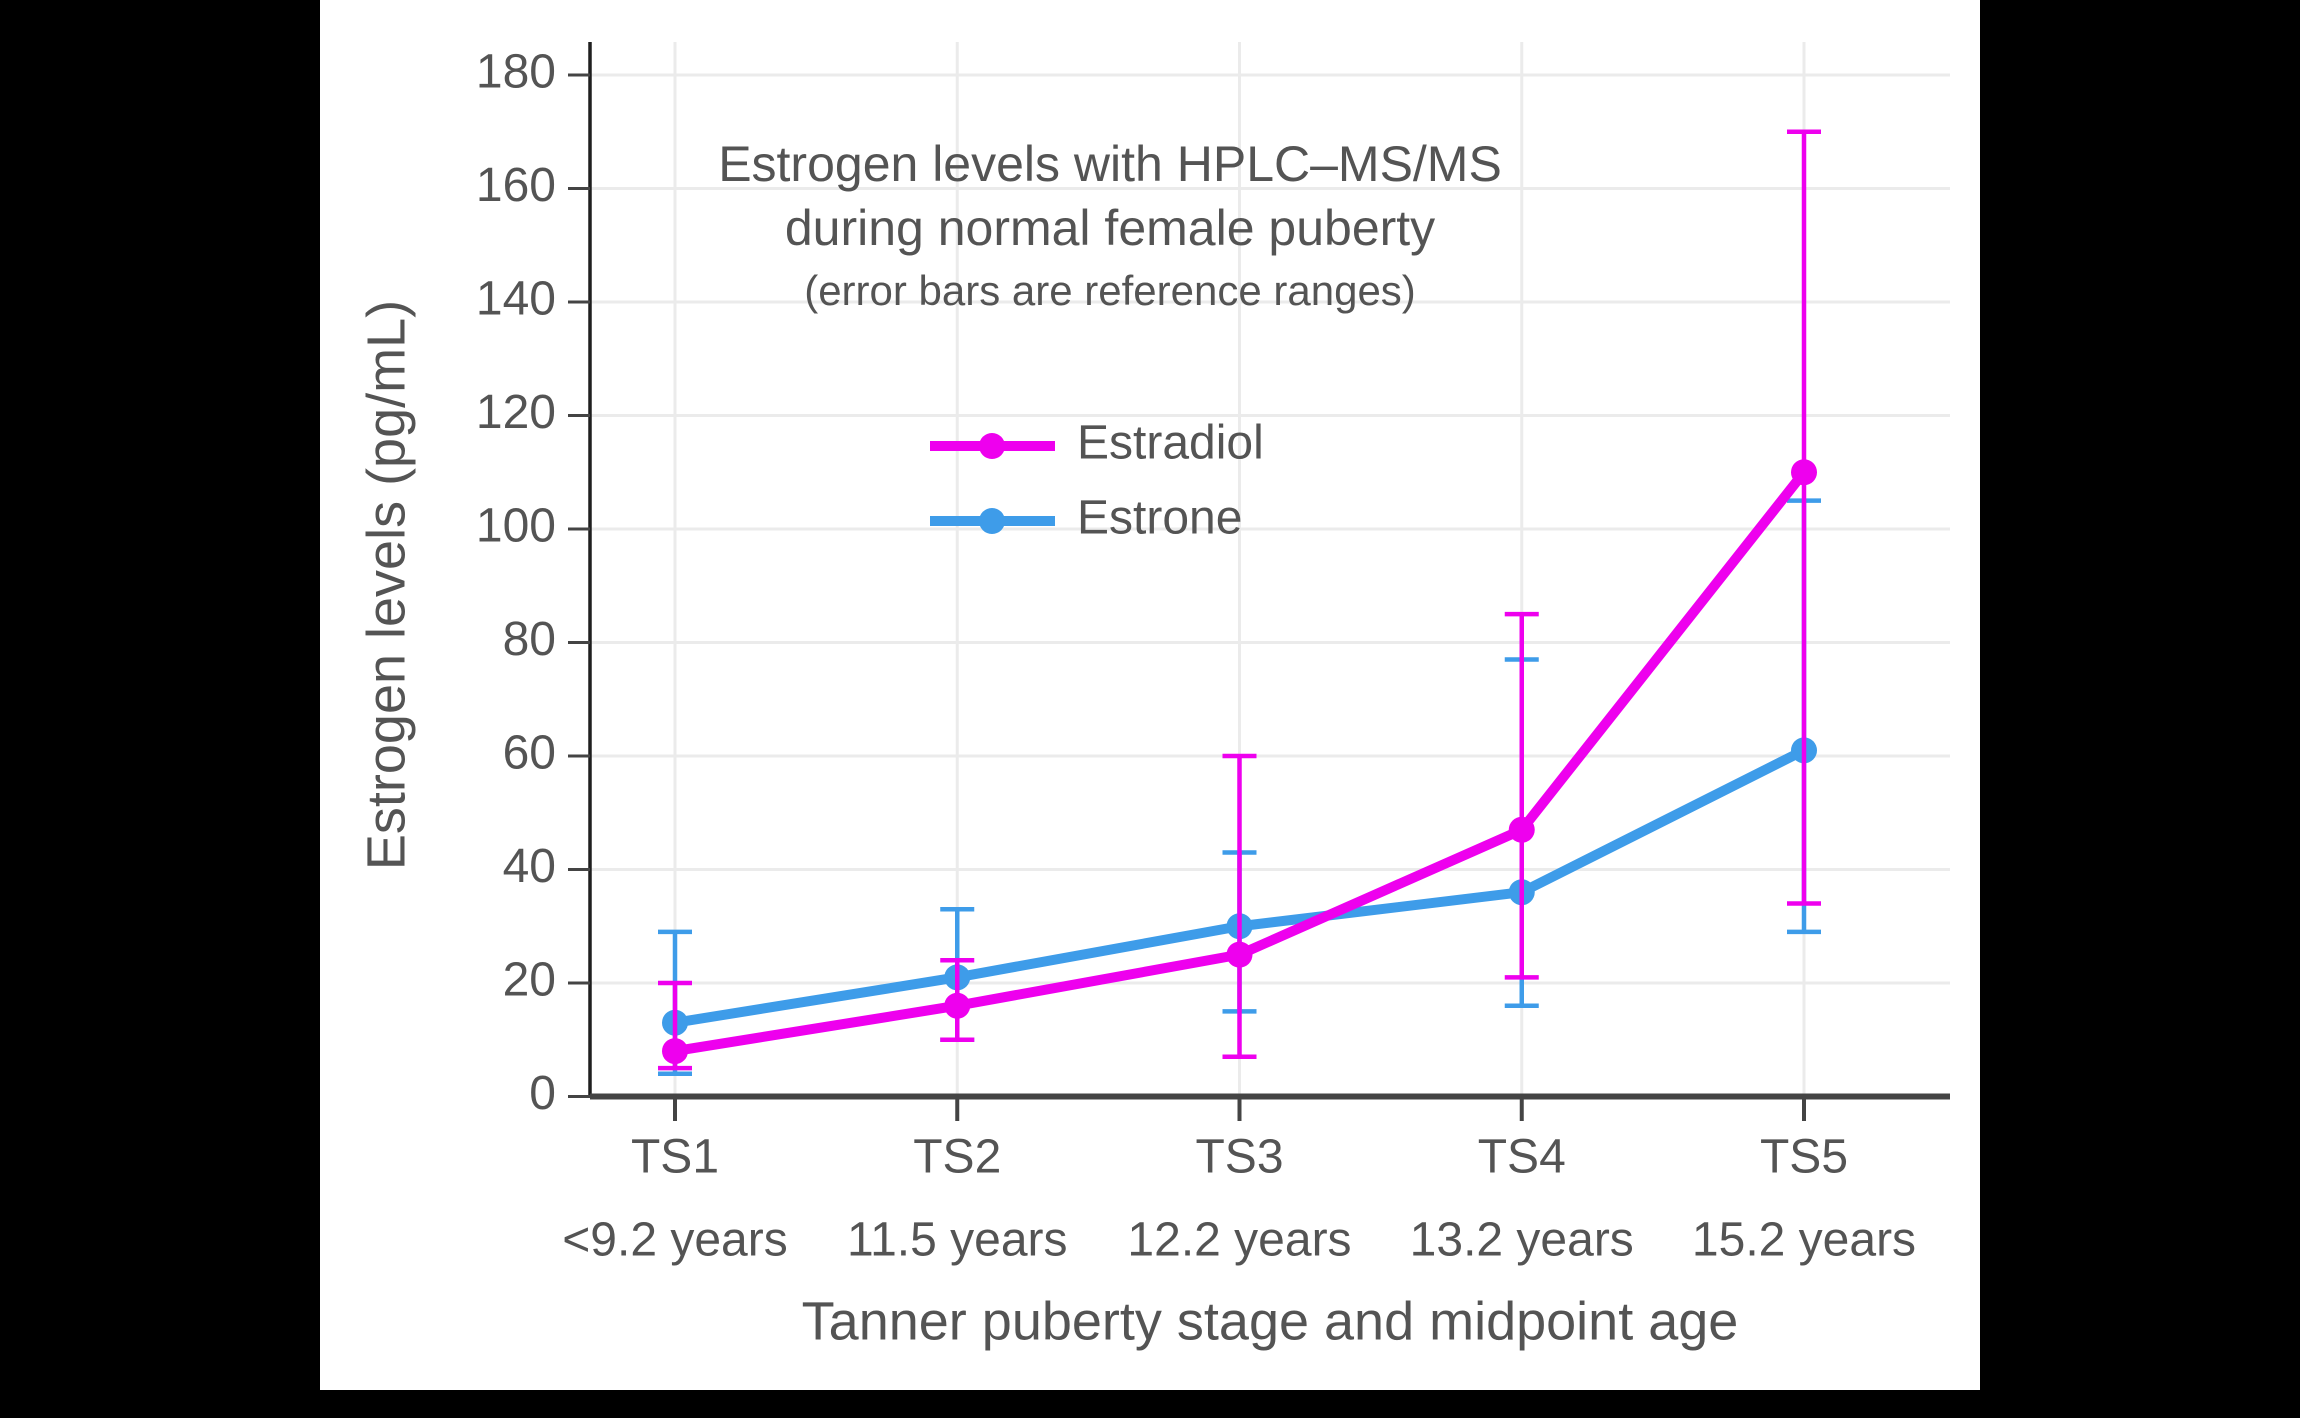 This screenshot has width=2300, height=1418. I want to click on x-tick-label-TS4: TS4, so click(1522, 1157).